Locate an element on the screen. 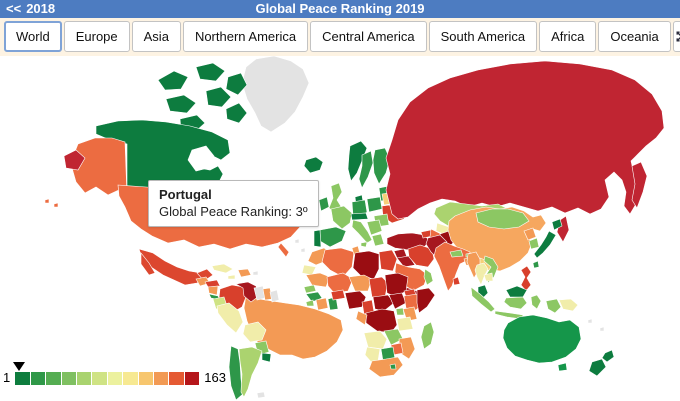 The width and height of the screenshot is (680, 401). country-burkina-faso is located at coordinates (338, 295).